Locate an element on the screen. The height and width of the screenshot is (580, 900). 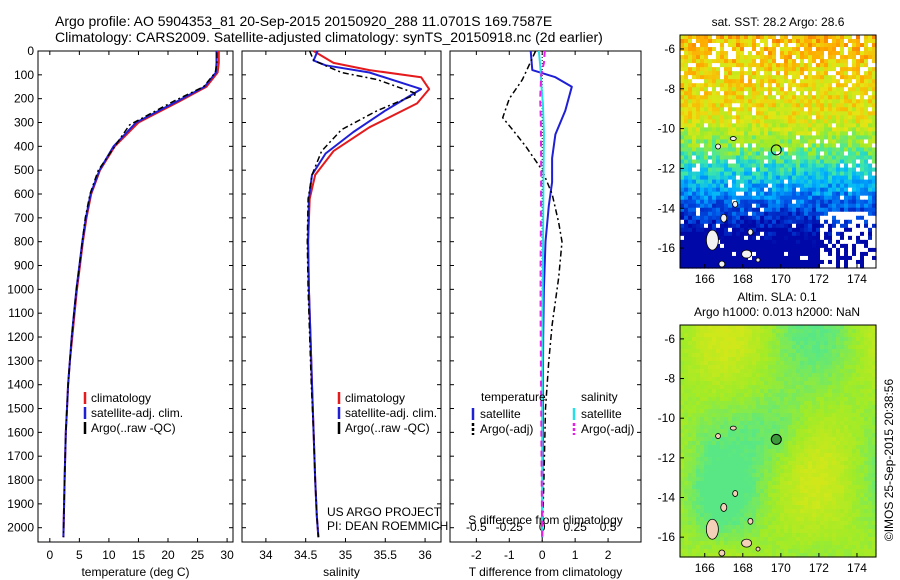
y-tick-label: 1700 is located at coordinates (20, 456).